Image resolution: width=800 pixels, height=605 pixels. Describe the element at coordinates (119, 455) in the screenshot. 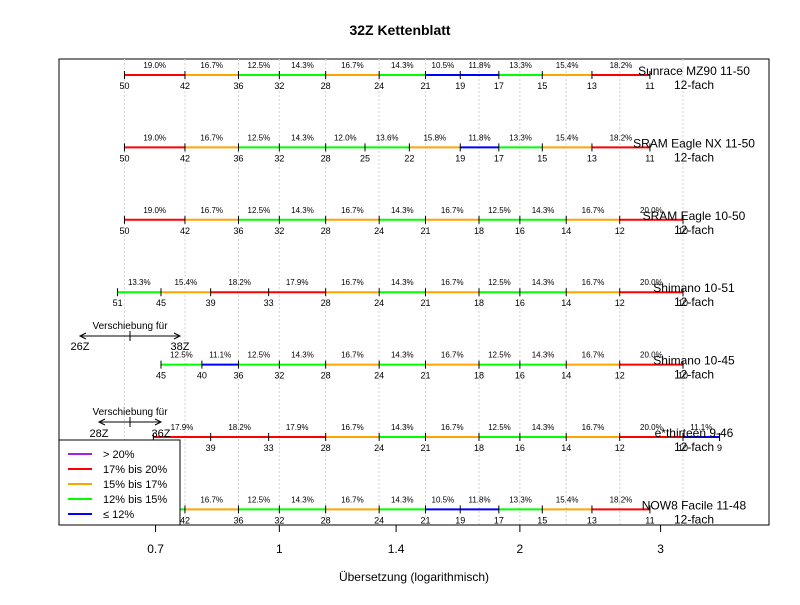

I see `legend-label: > 20%` at that location.